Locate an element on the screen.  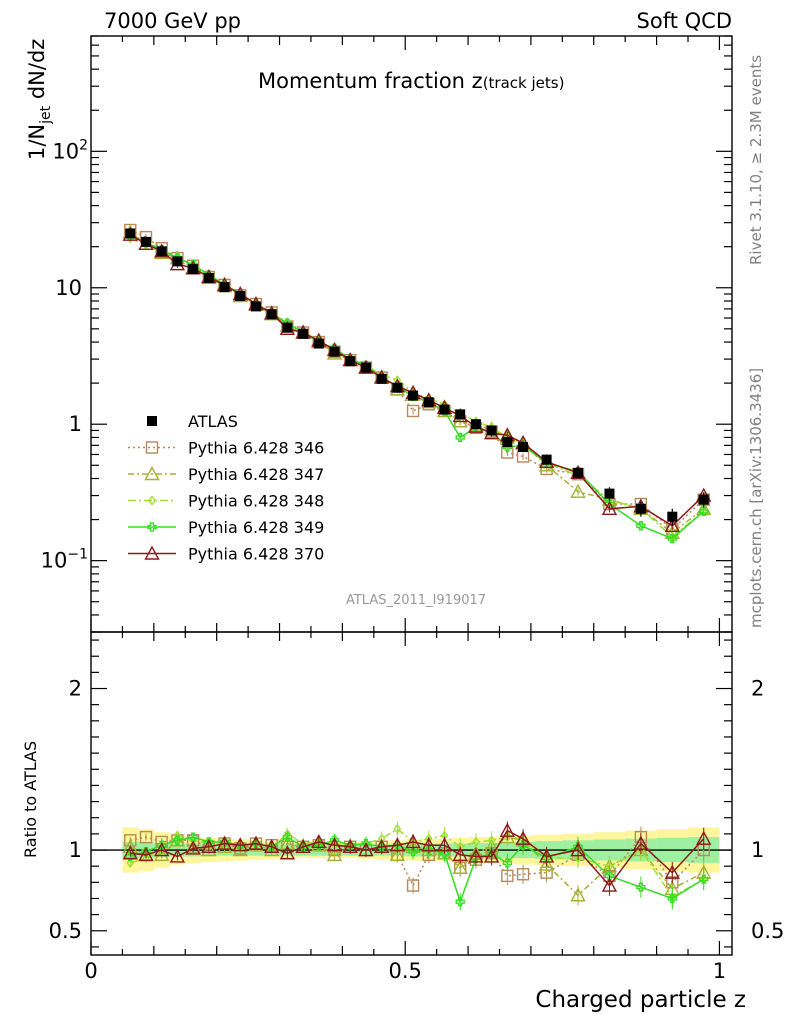
y-tick-label: 10 is located at coordinates (68, 288).